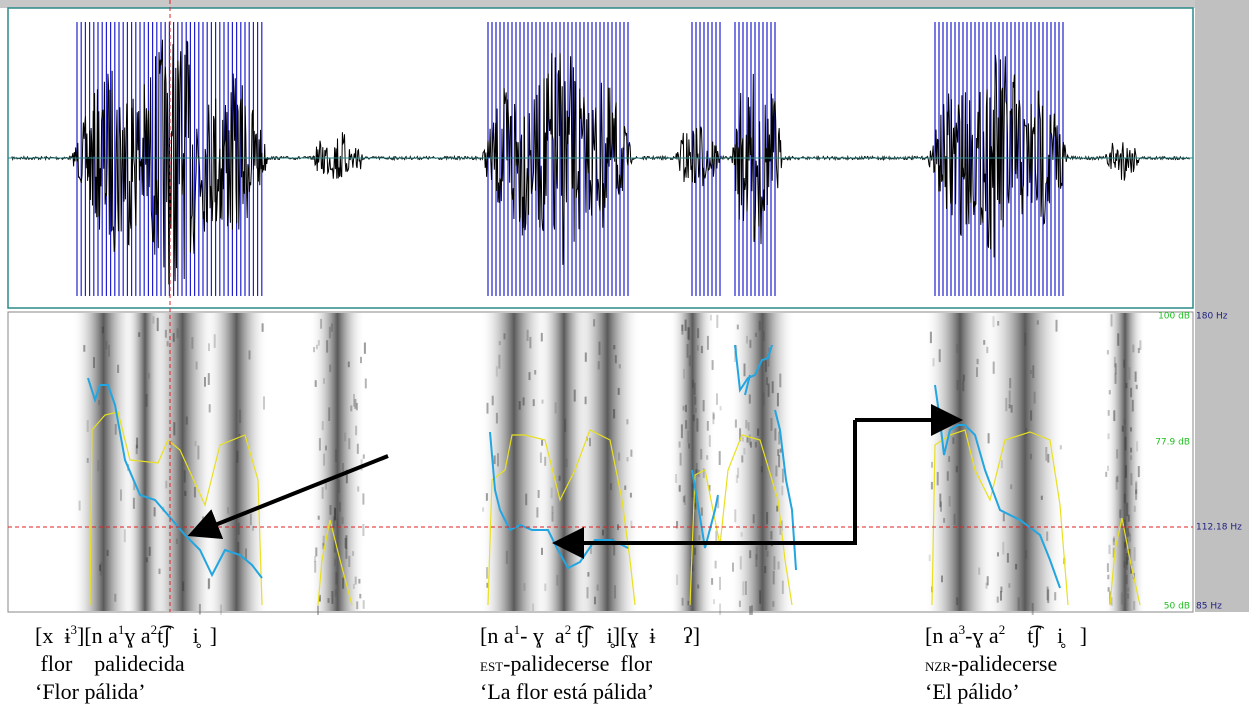 Image resolution: width=1249 pixels, height=727 pixels. I want to click on caption-text: t͡ʃ i̥ ], so click(1046, 635).